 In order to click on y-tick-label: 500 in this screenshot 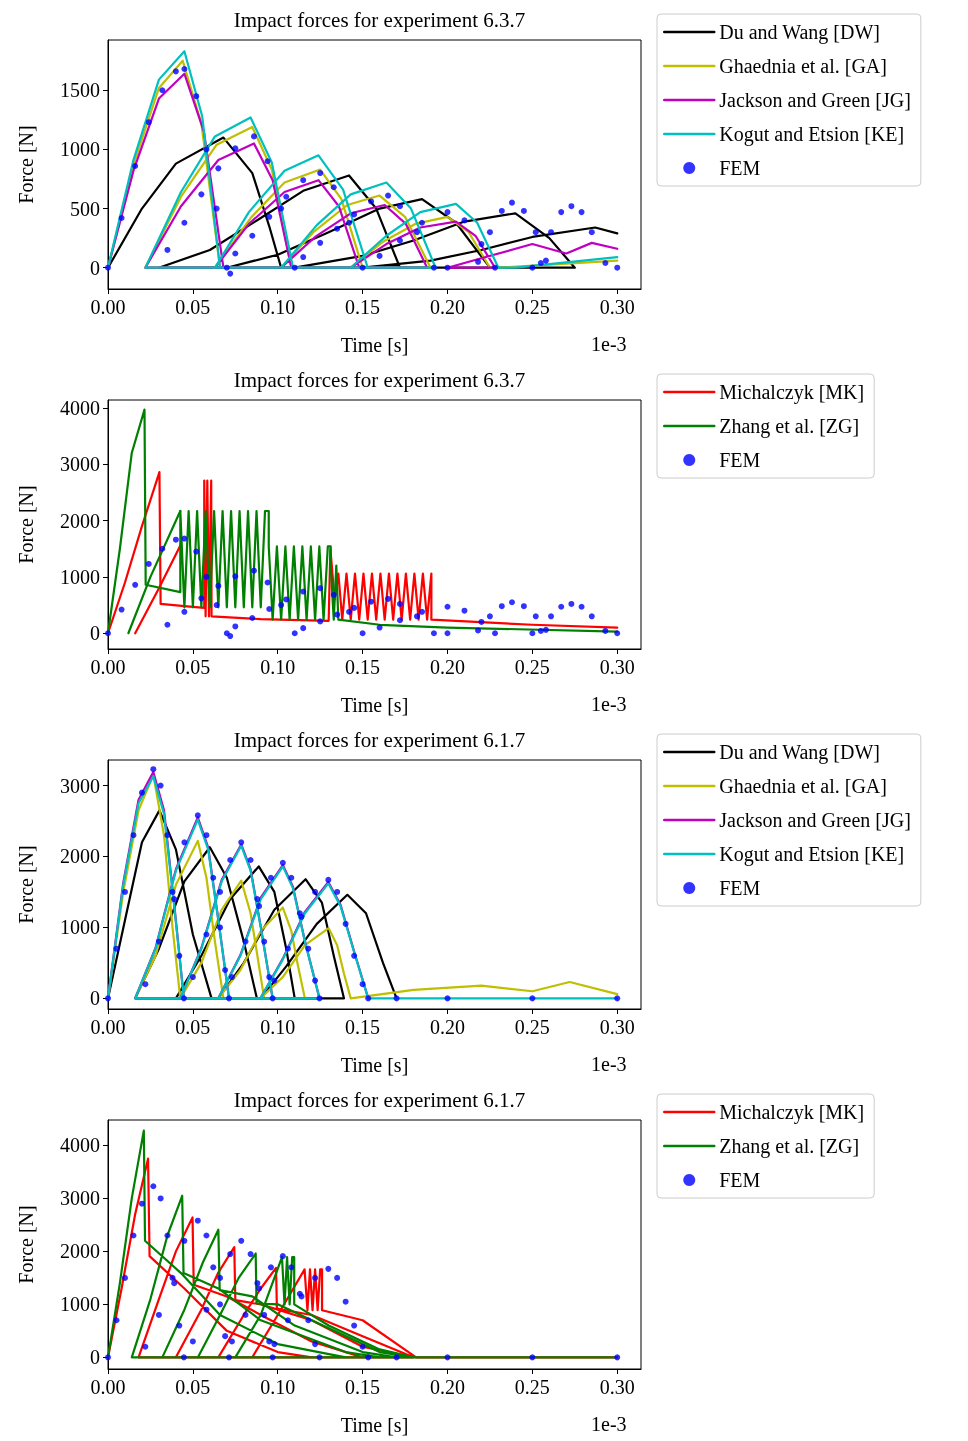, I will do `click(85, 208)`.